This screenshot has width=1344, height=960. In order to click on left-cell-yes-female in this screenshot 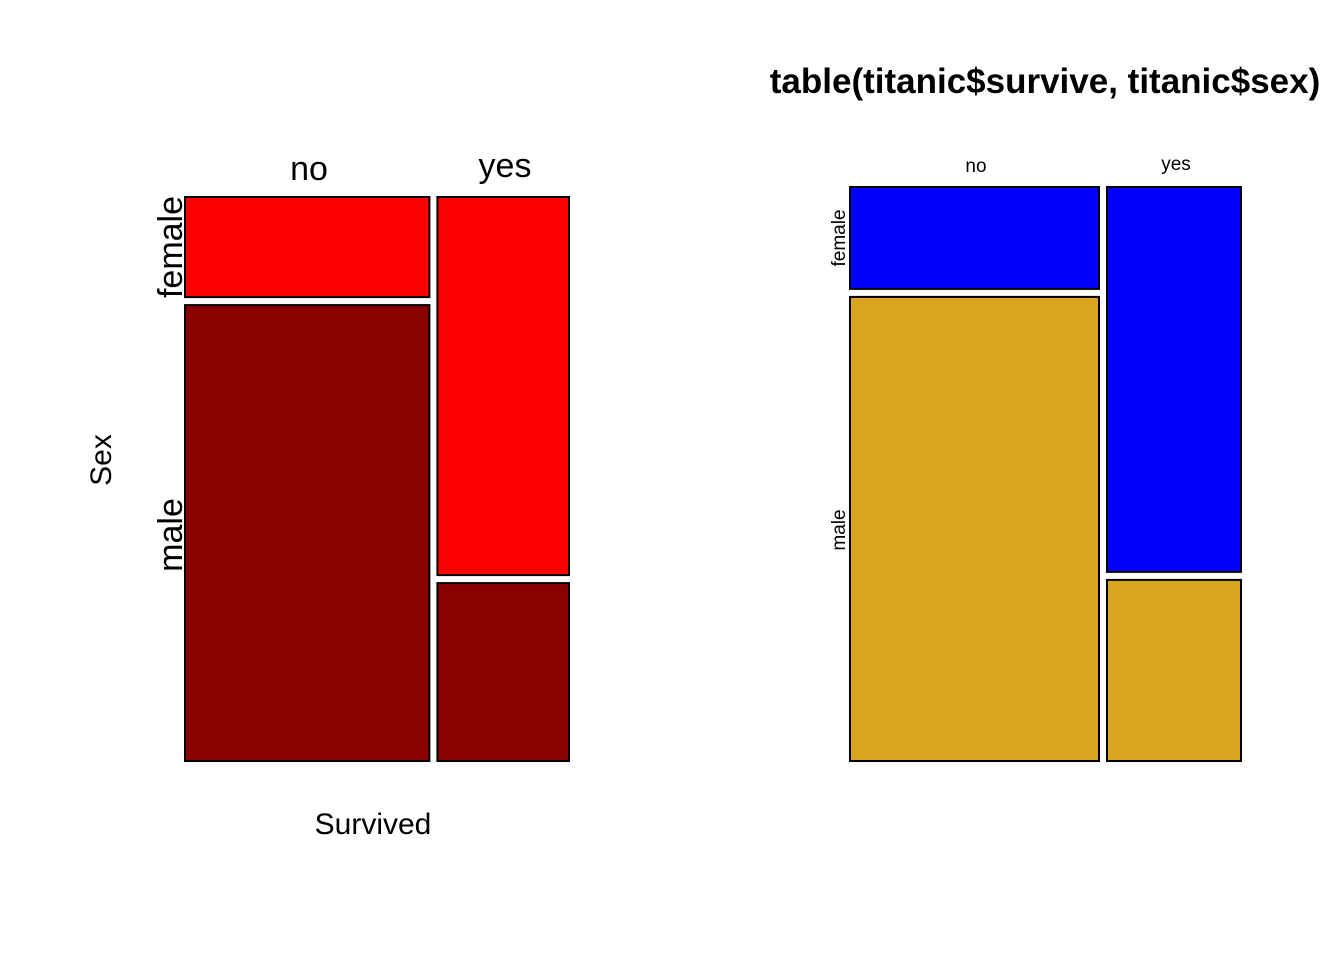, I will do `click(503, 386)`.